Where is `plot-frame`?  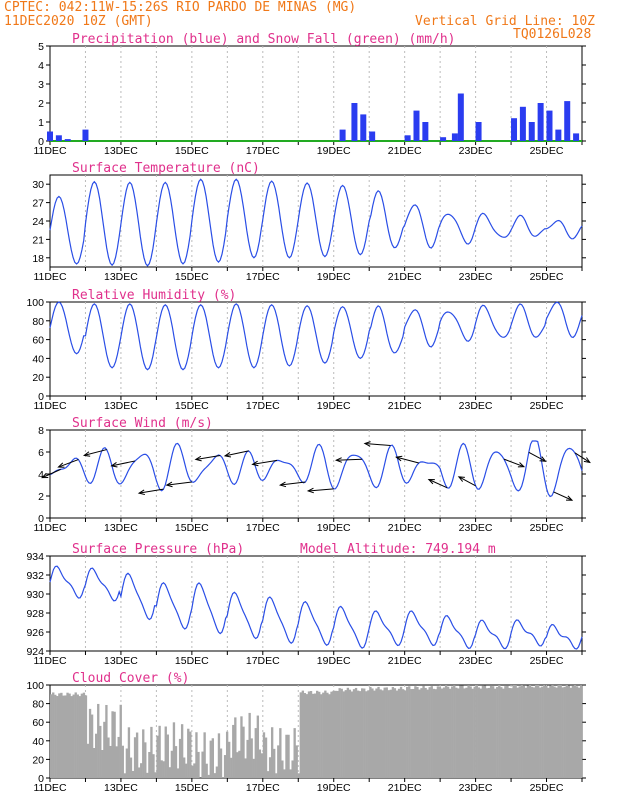
plot-frame is located at coordinates (316, 474).